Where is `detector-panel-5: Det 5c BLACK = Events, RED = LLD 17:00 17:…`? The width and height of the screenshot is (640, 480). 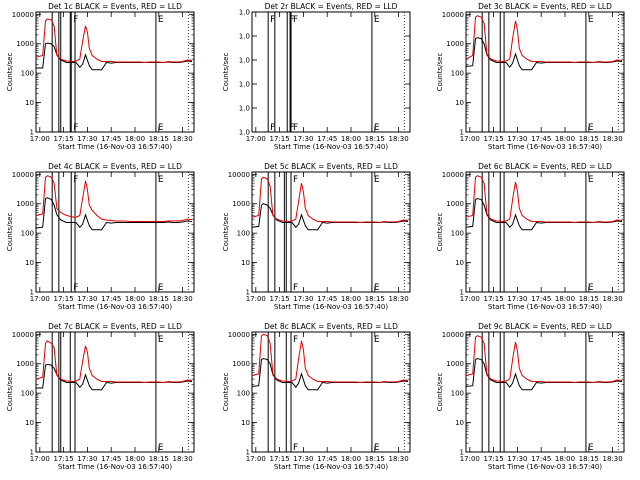 detector-panel-5: Det 5c BLACK = Events, RED = LLD 17:00 17:… is located at coordinates (316, 236).